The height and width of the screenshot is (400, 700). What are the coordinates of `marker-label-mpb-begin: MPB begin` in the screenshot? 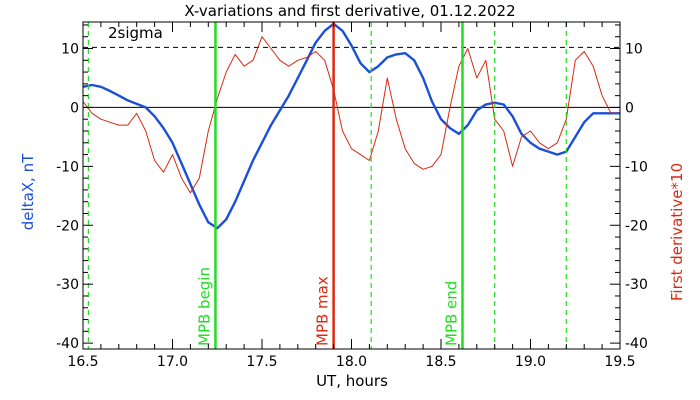 It's located at (204, 306).